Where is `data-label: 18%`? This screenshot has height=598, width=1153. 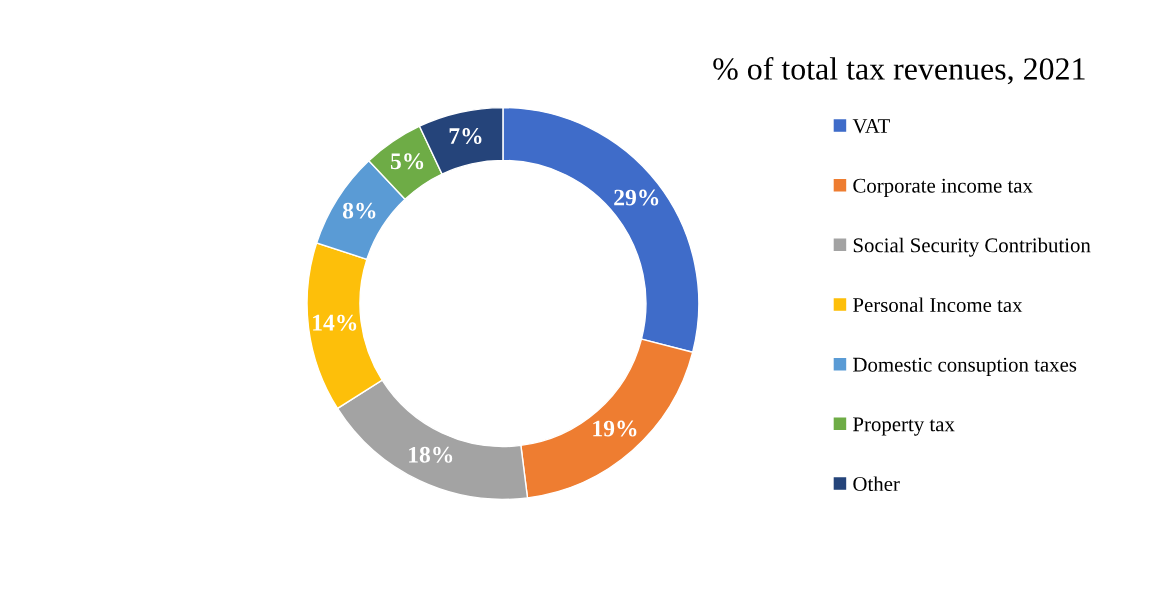 data-label: 18% is located at coordinates (431, 454).